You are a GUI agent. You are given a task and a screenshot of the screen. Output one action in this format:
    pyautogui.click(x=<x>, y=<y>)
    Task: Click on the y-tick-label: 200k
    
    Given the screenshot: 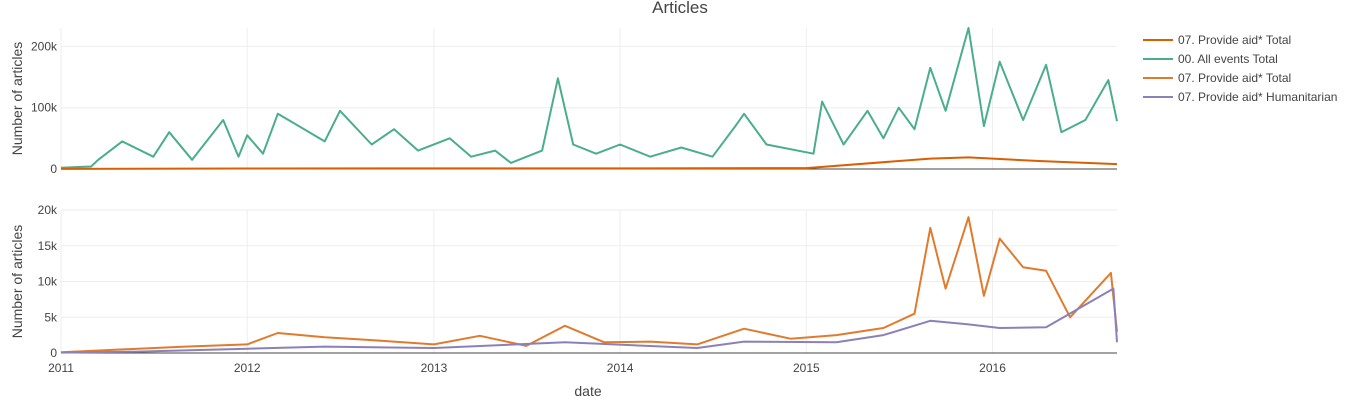 What is the action you would take?
    pyautogui.click(x=44, y=46)
    